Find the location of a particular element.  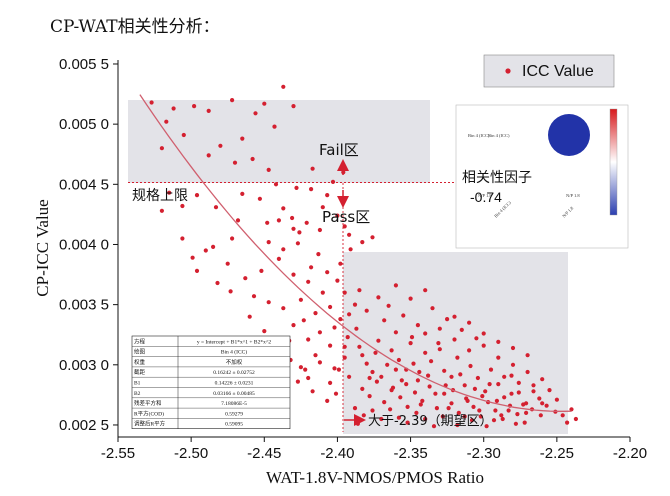

fit-table-value: 0.59095 is located at coordinates (234, 425).